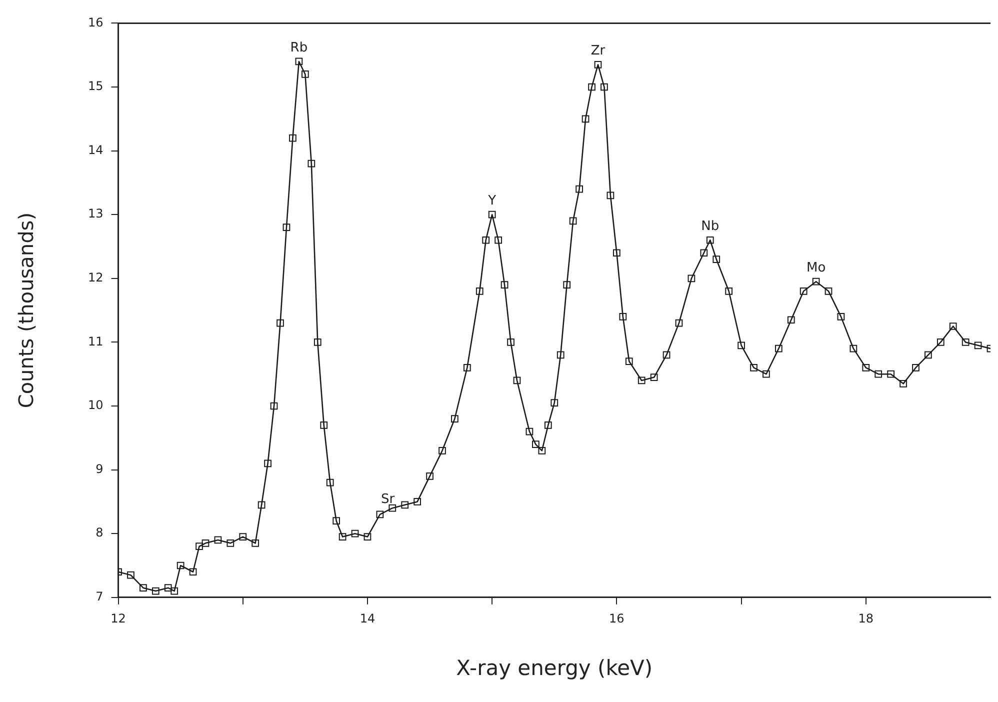 The height and width of the screenshot is (702, 998). What do you see at coordinates (554, 668) in the screenshot?
I see `x-axis-title: X-ray energy (keV)` at bounding box center [554, 668].